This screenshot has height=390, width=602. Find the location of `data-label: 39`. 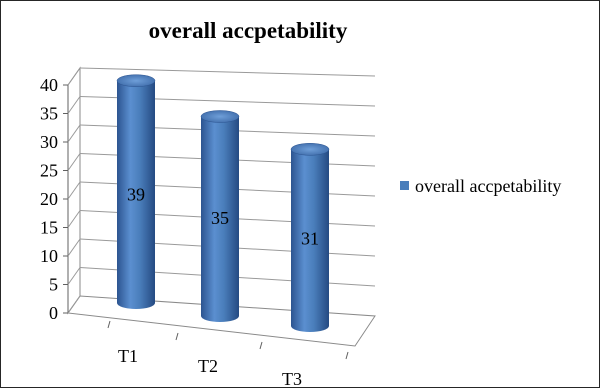

data-label: 39 is located at coordinates (136, 195).